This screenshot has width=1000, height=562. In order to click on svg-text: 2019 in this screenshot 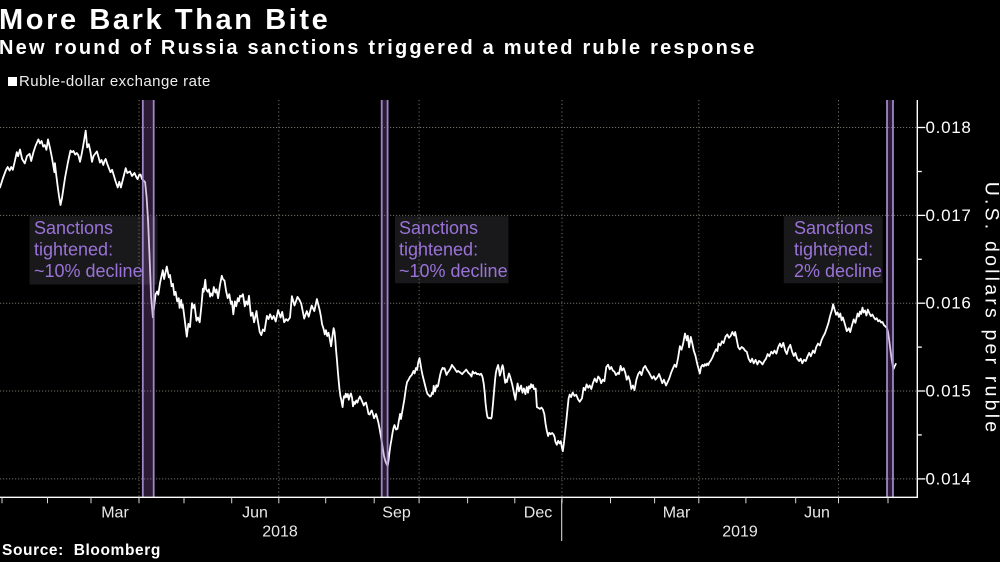, I will do `click(740, 532)`.